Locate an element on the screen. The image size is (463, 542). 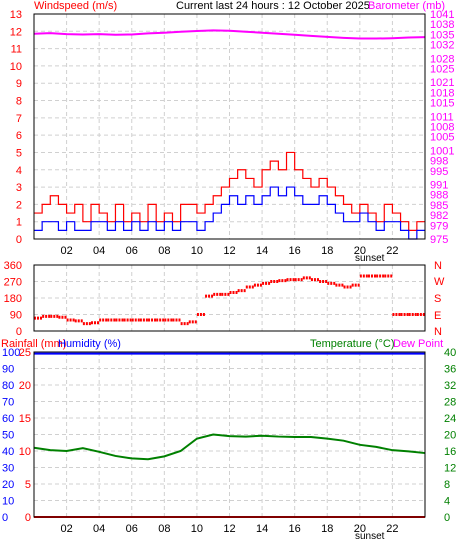
temp-x-tick-label: 04 is located at coordinates (99, 529).